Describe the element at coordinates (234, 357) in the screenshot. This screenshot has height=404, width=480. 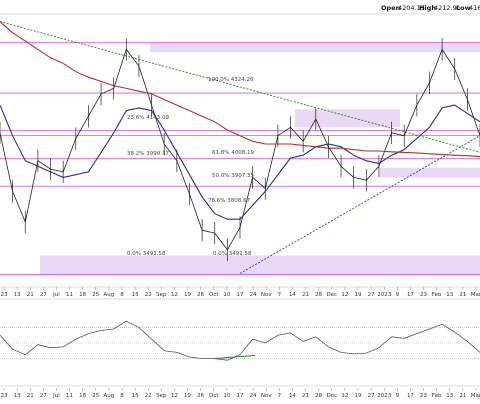
I see `oscillator-divergence-line` at that location.